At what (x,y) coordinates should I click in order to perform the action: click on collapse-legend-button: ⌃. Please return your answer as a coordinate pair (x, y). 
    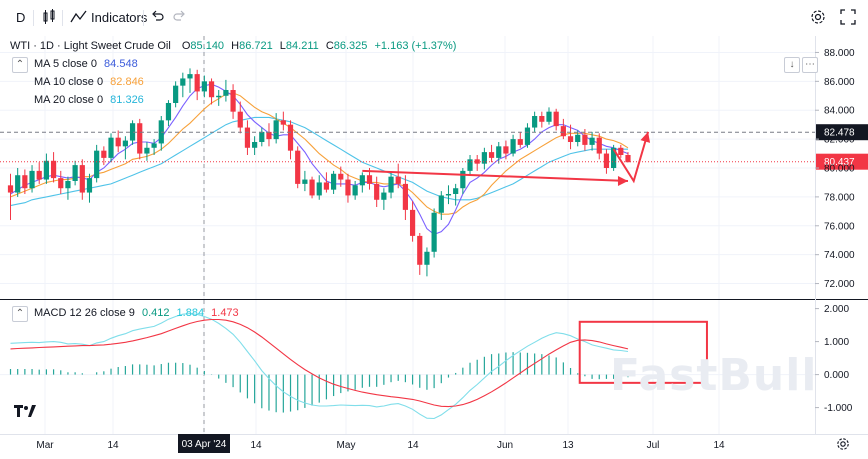
    Looking at the image, I should click on (20, 65).